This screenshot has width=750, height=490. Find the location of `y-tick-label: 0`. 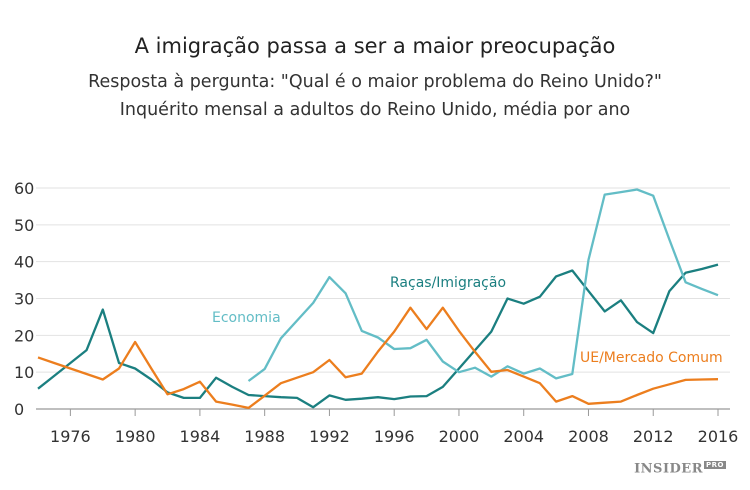

y-tick-label: 0 is located at coordinates (19, 409).